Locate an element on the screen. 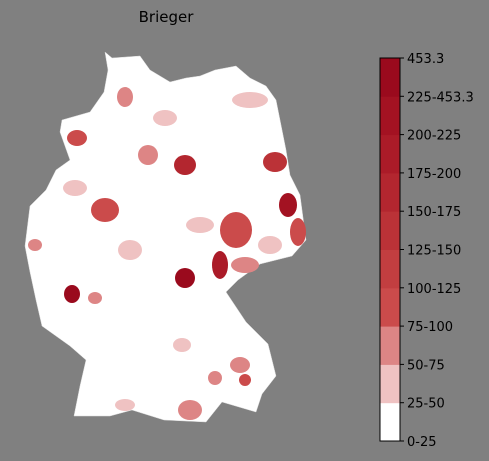 This screenshot has width=489, height=461. map-title: Brieger is located at coordinates (167, 17).